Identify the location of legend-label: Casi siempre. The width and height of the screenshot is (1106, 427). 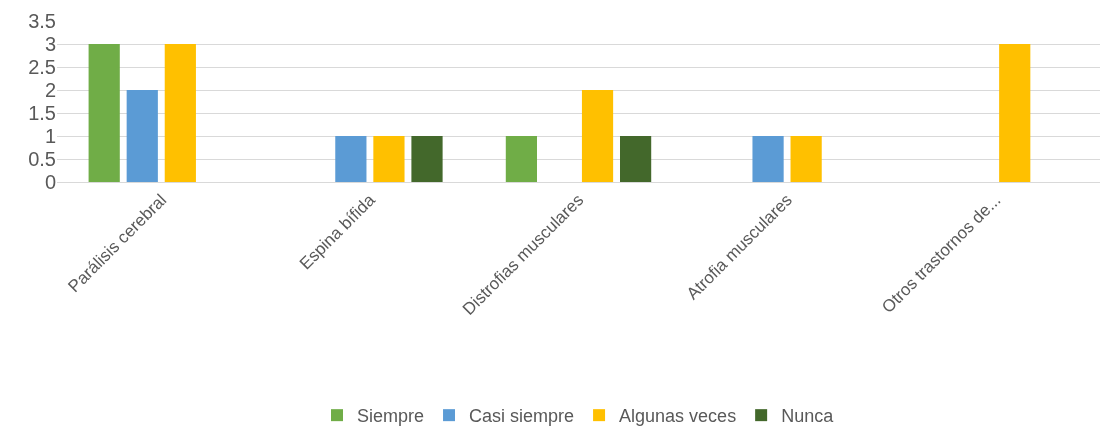
(522, 416).